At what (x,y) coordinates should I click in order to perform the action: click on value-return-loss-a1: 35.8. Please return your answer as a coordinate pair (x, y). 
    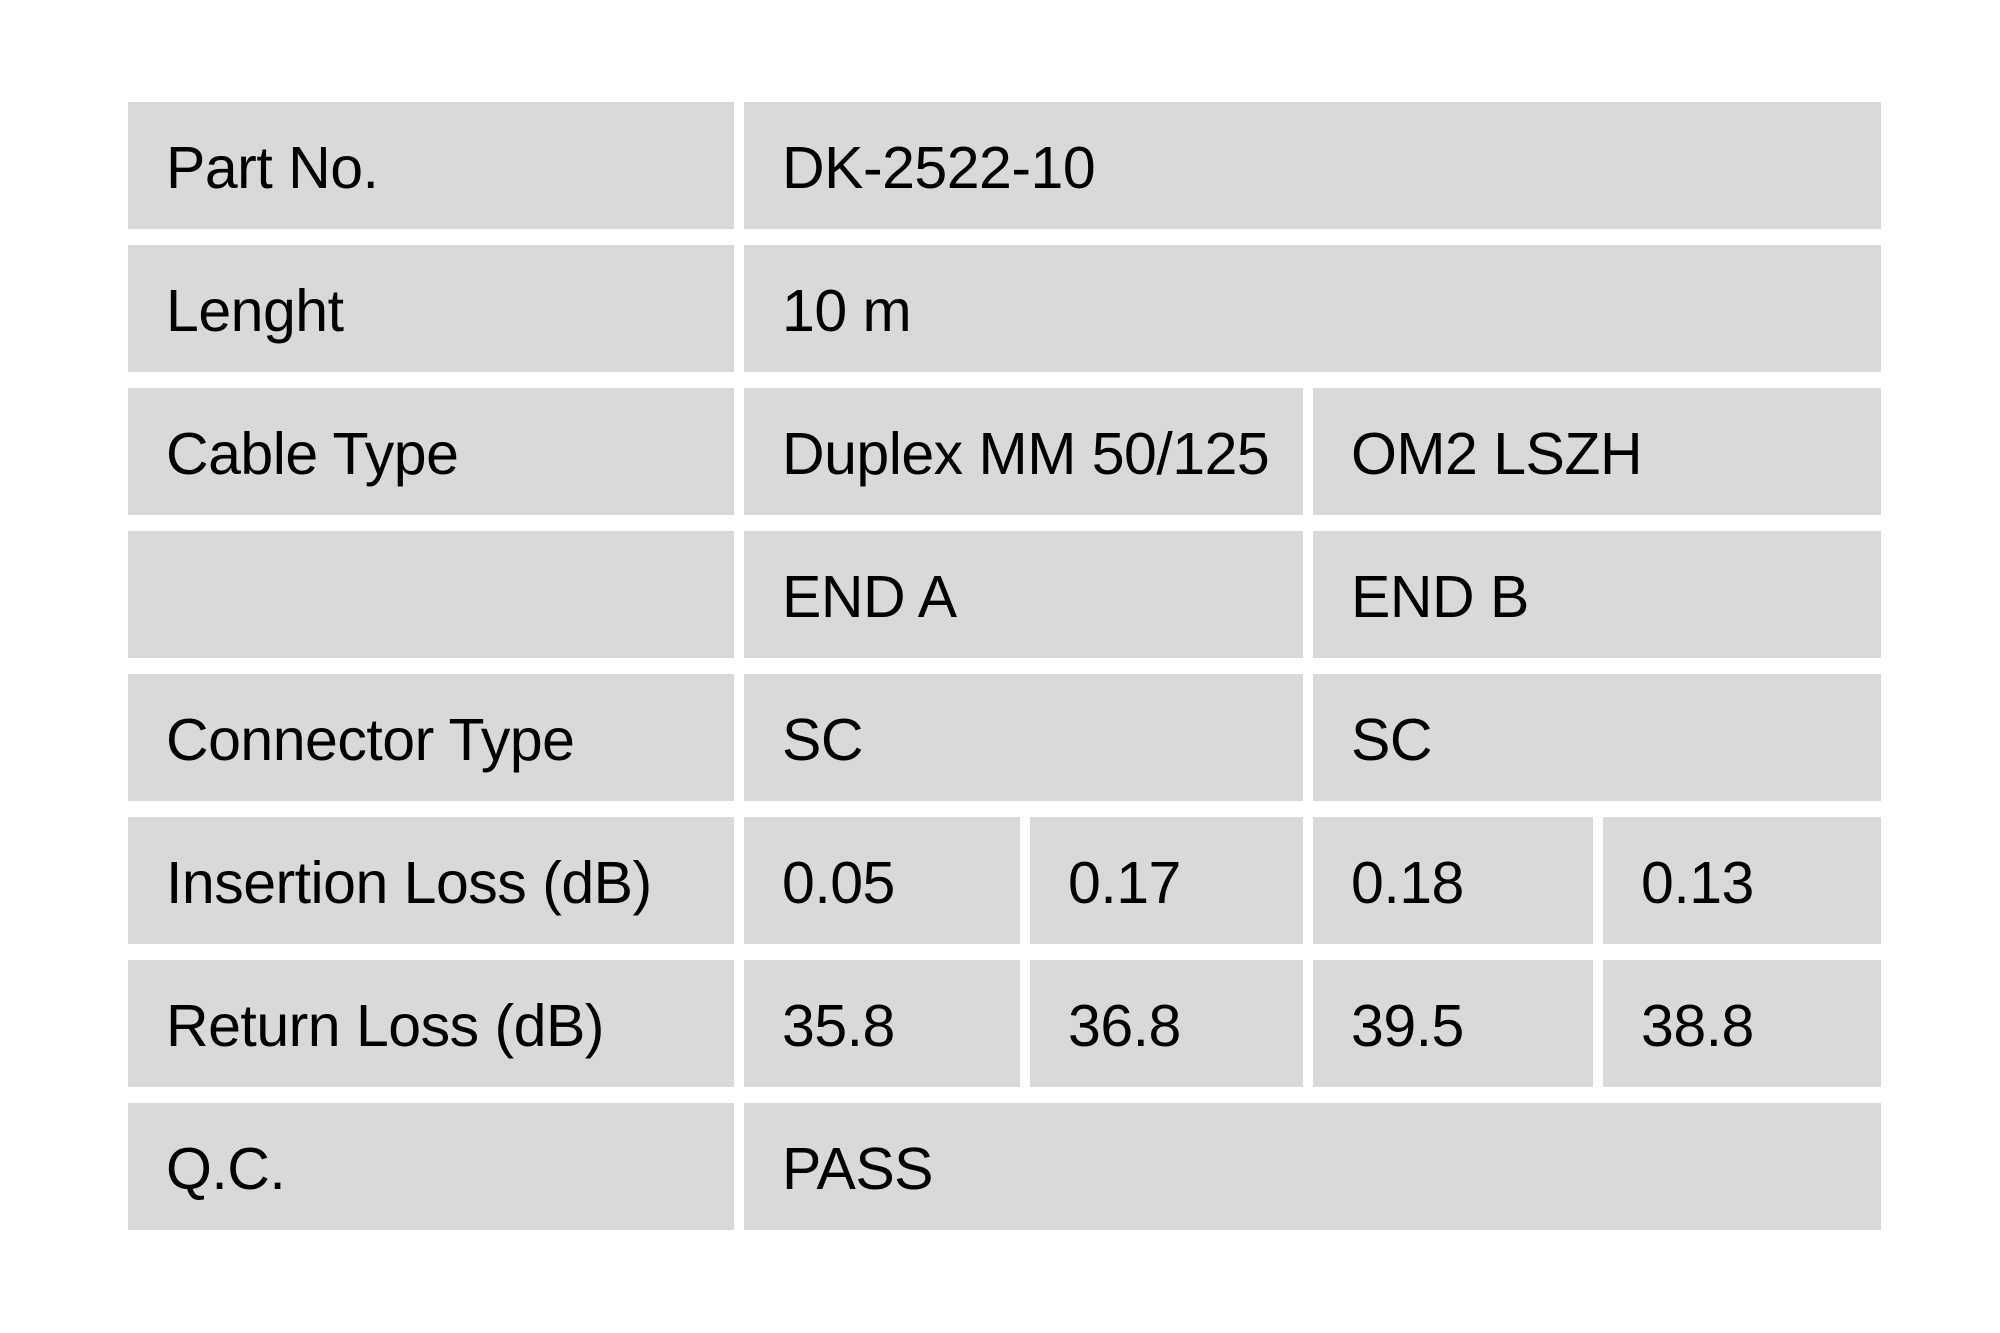
    Looking at the image, I should click on (882, 1023).